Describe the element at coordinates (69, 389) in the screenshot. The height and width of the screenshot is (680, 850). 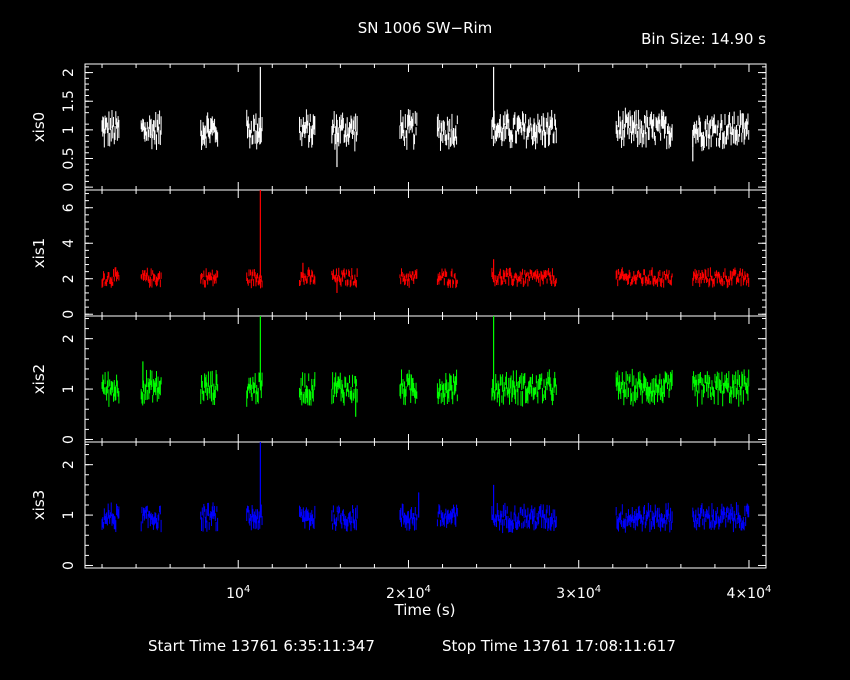
I see `xis2-ytick-label: 1` at that location.